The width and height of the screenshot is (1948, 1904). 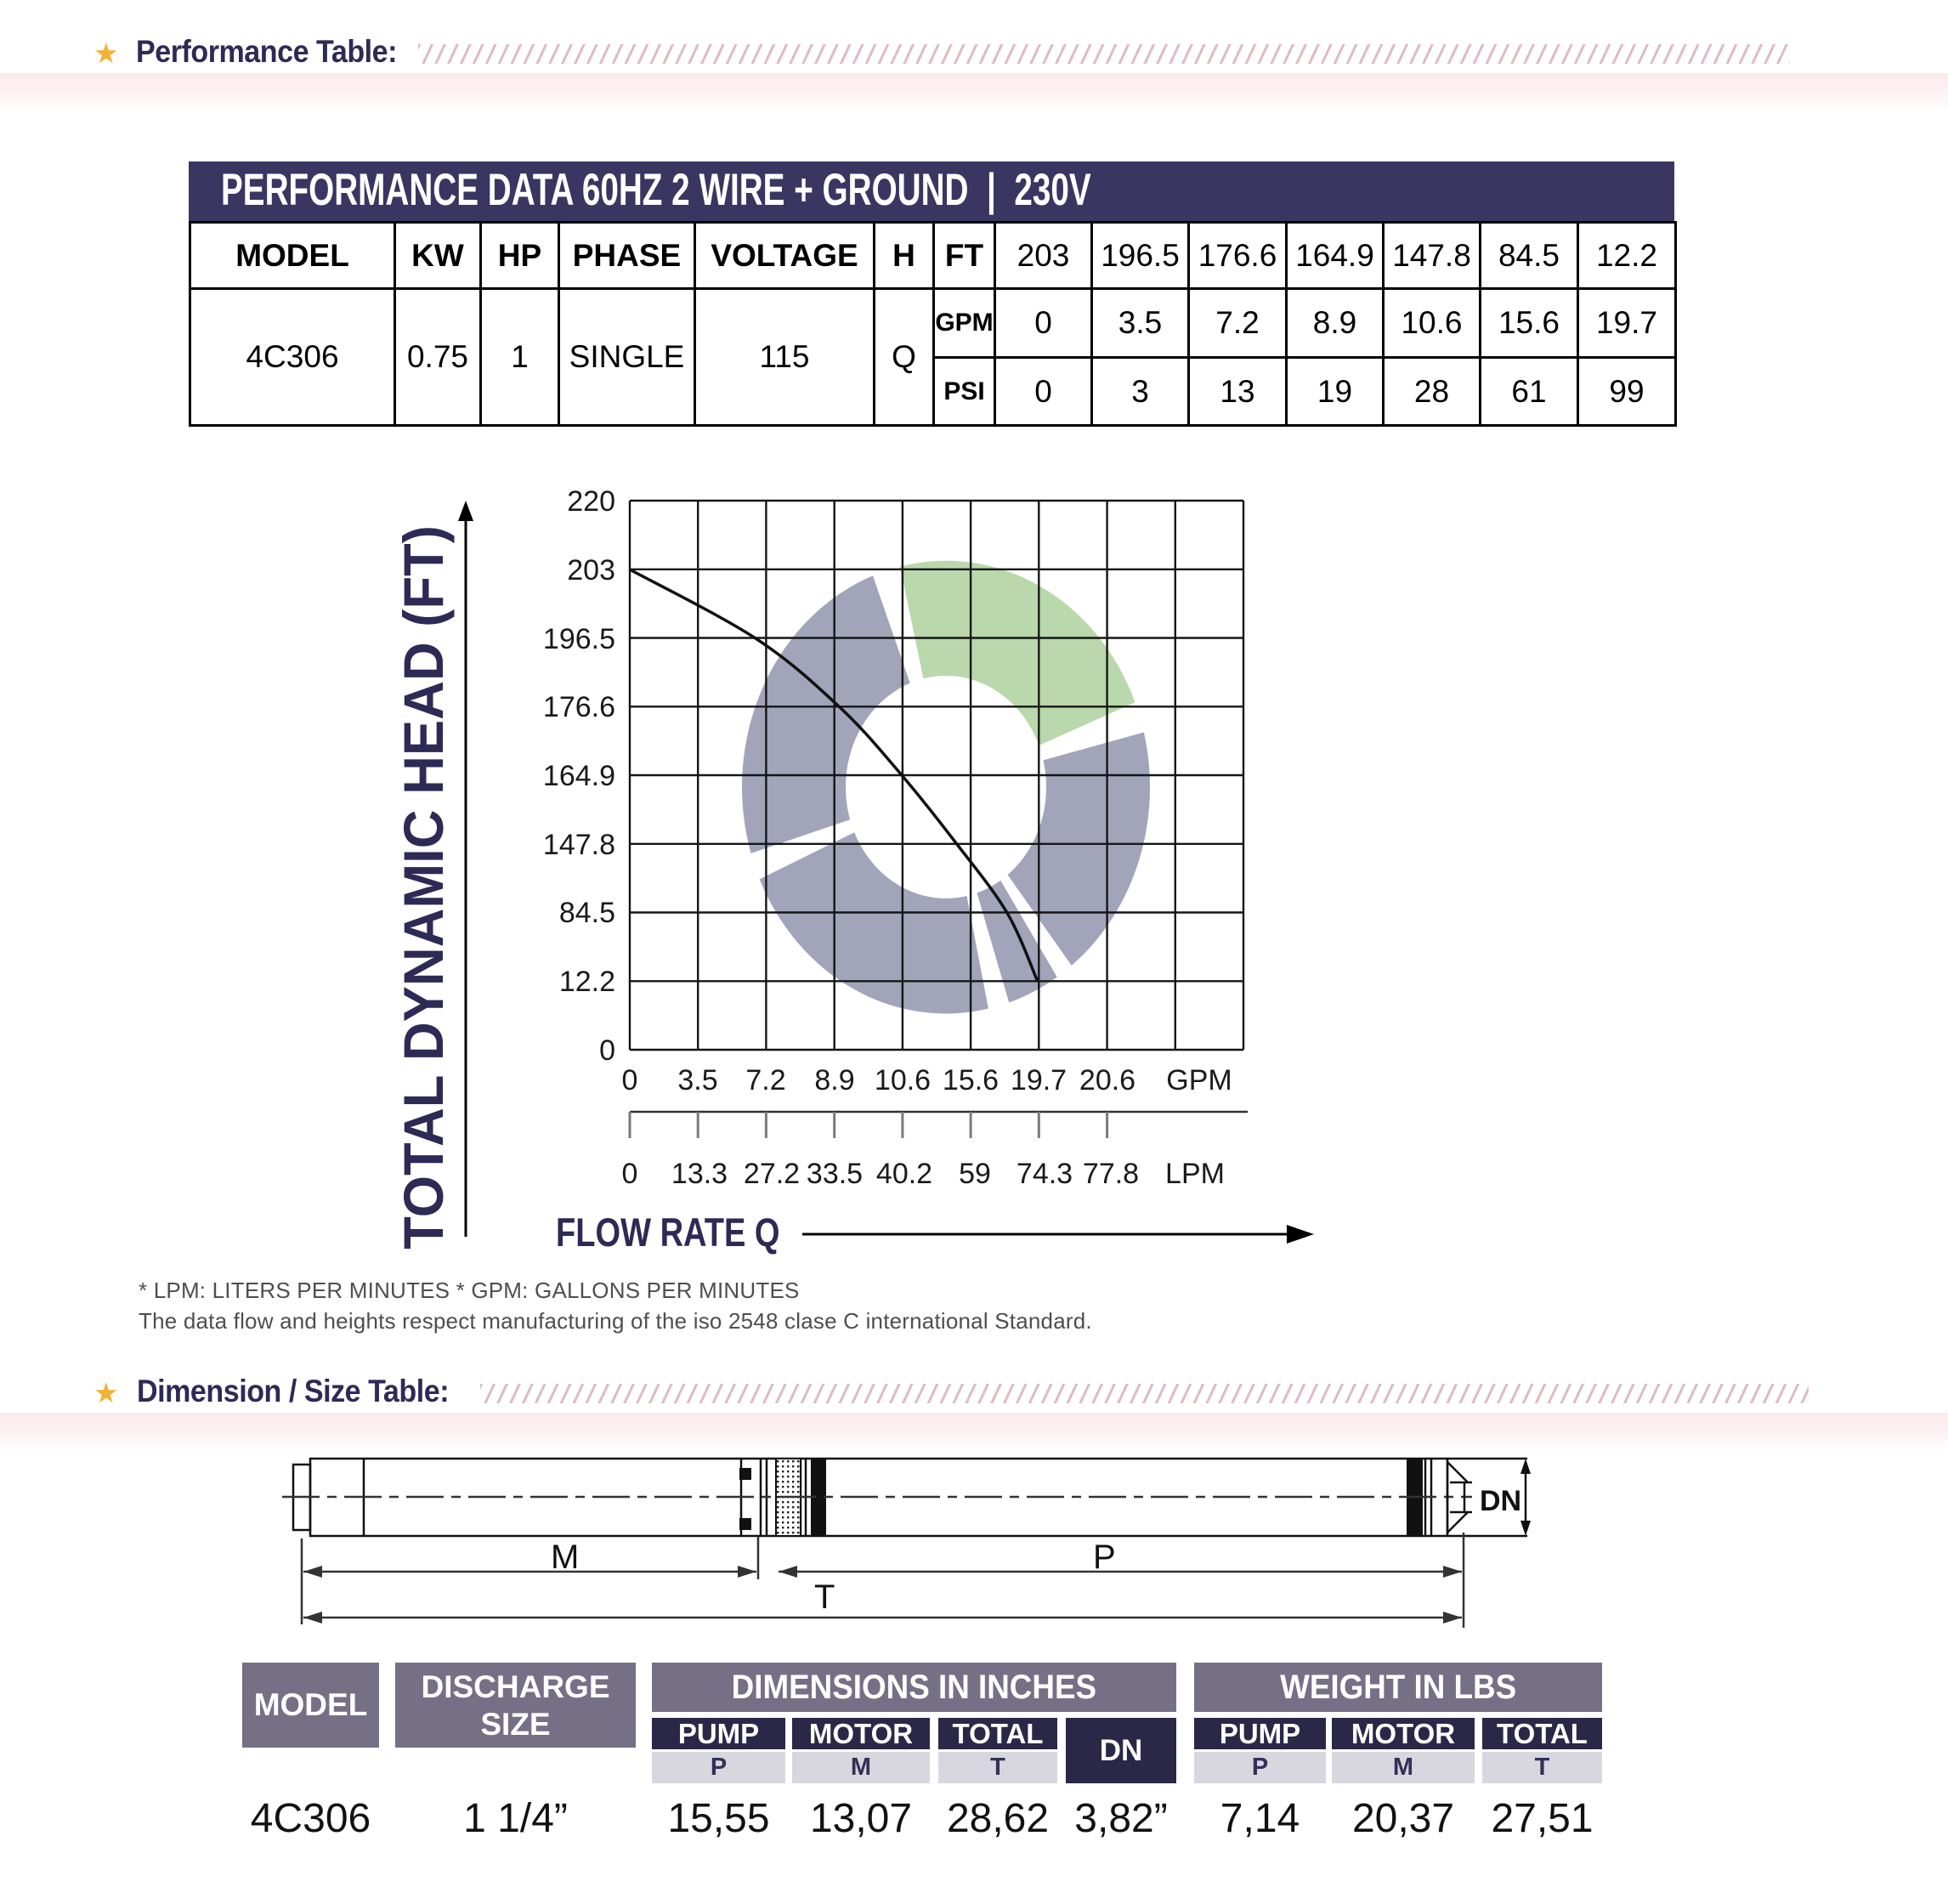 What do you see at coordinates (835, 1174) in the screenshot?
I see `svg-text: 33.5` at bounding box center [835, 1174].